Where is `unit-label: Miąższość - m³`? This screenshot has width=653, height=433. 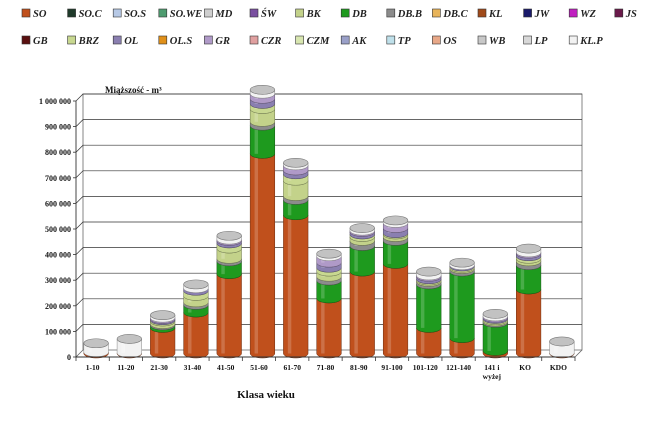 unit-label: Miąższość - m³ is located at coordinates (133, 90).